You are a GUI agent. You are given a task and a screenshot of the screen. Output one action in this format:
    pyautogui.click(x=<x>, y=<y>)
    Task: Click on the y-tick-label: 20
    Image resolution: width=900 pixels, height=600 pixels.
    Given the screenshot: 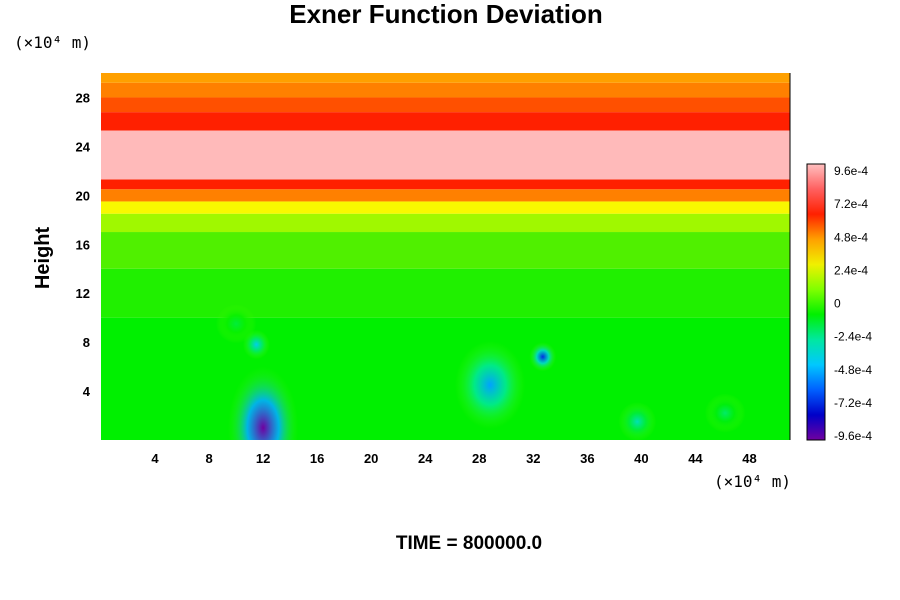 What is the action you would take?
    pyautogui.click(x=83, y=195)
    